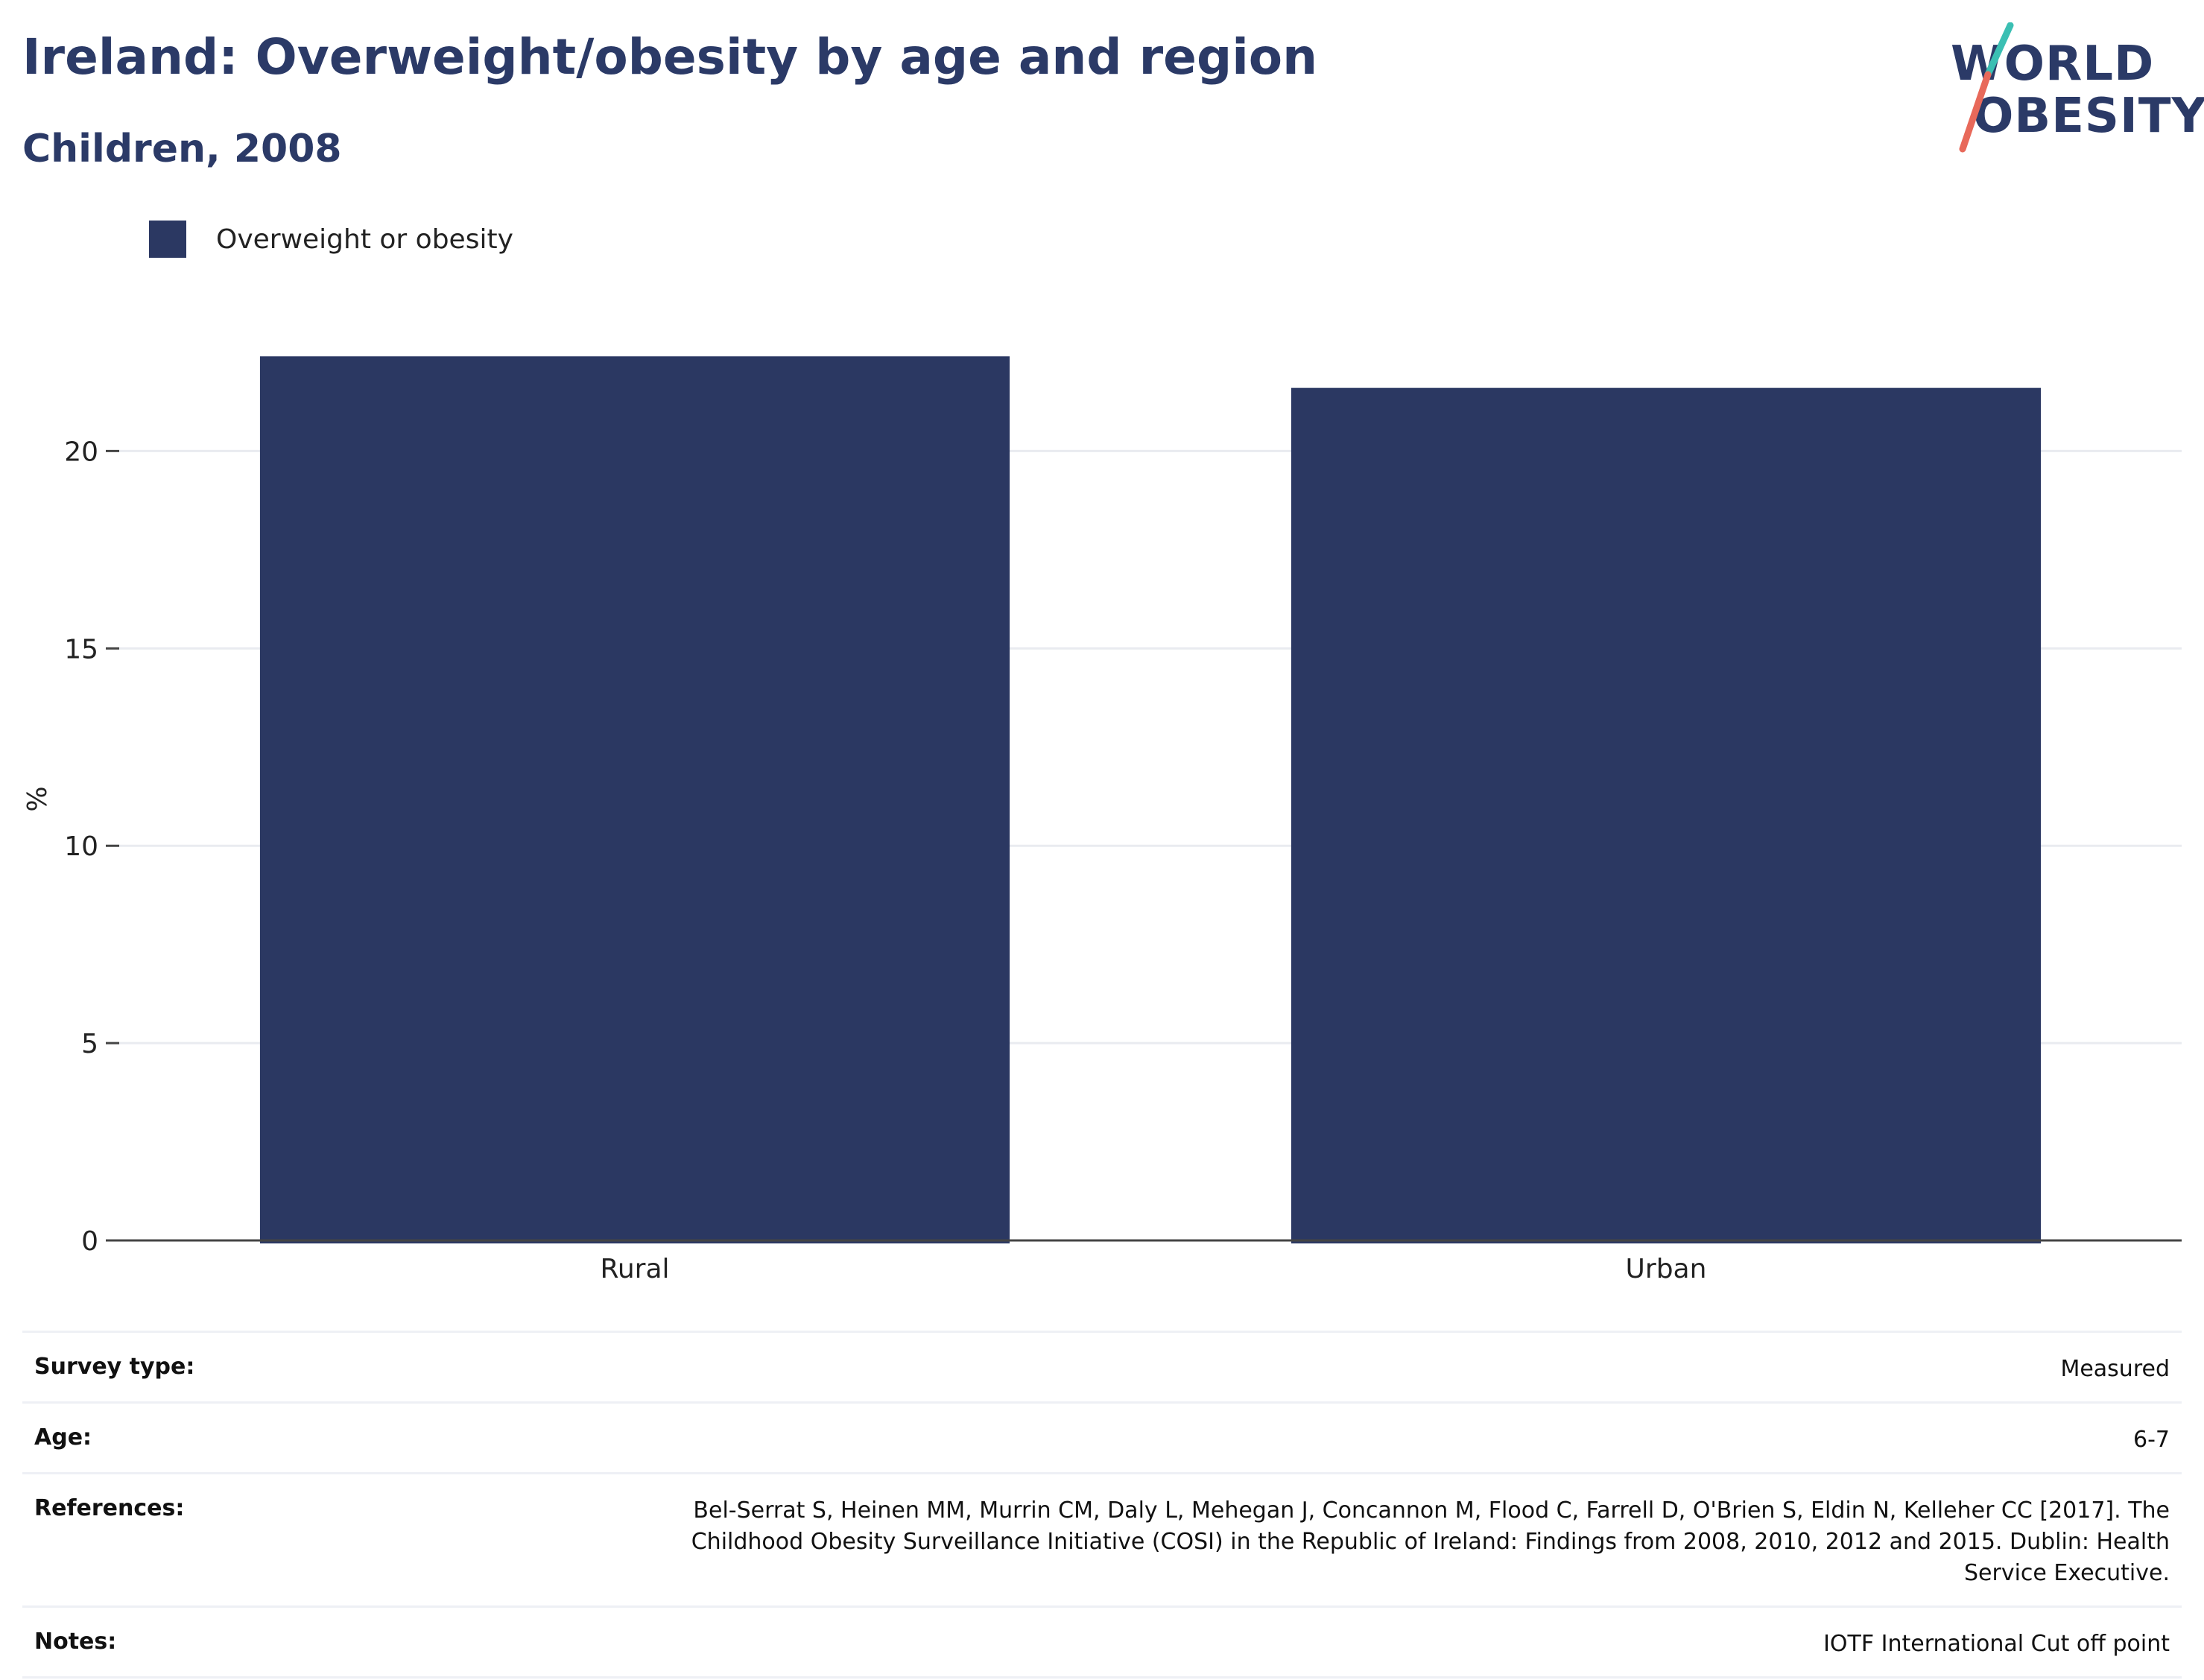  What do you see at coordinates (1102, 1439) in the screenshot?
I see `meta-row-age: Age: 6-7` at bounding box center [1102, 1439].